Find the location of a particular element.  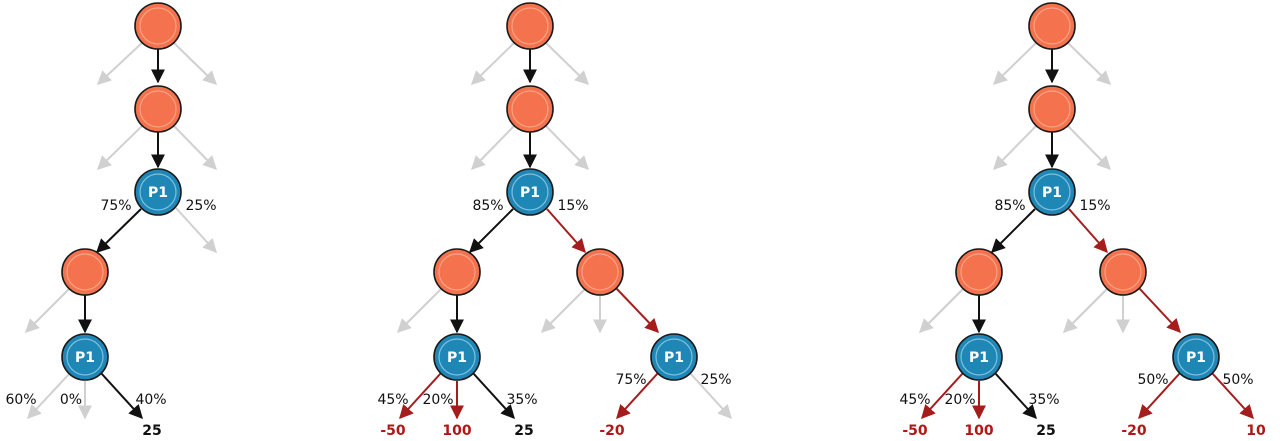

probability-label: 40% is located at coordinates (150, 400).